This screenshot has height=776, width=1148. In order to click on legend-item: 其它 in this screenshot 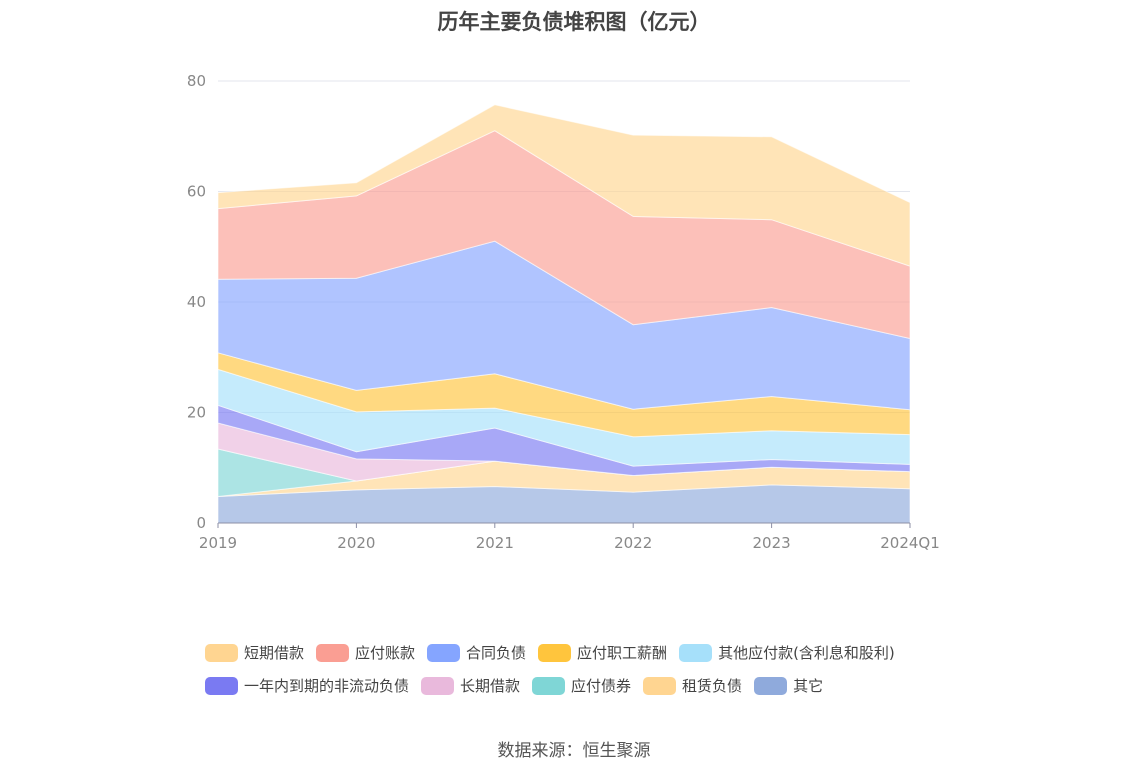, I will do `click(788, 685)`.